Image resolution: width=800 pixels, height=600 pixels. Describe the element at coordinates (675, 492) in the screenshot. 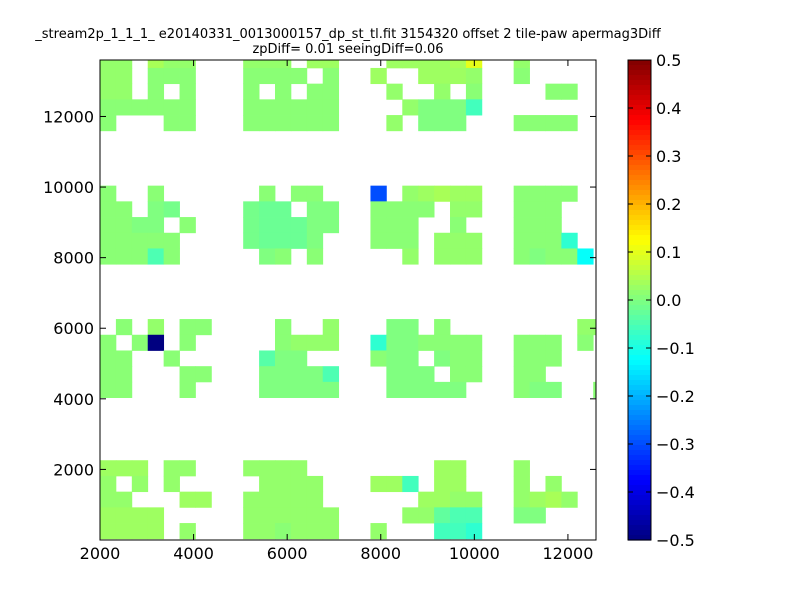

I see `colorbar-tick-label: −0.4` at that location.